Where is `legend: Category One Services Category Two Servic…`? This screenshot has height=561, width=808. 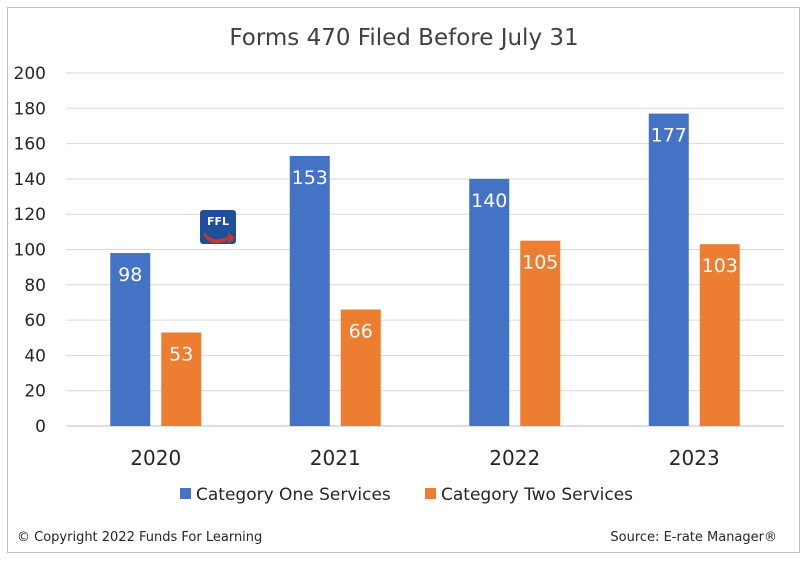 legend: Category One Services Category Two Servic… is located at coordinates (406, 495).